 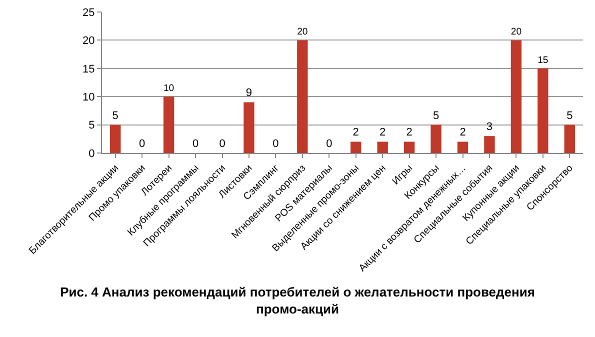 I want to click on y-tick-label: 25, so click(x=88, y=12).